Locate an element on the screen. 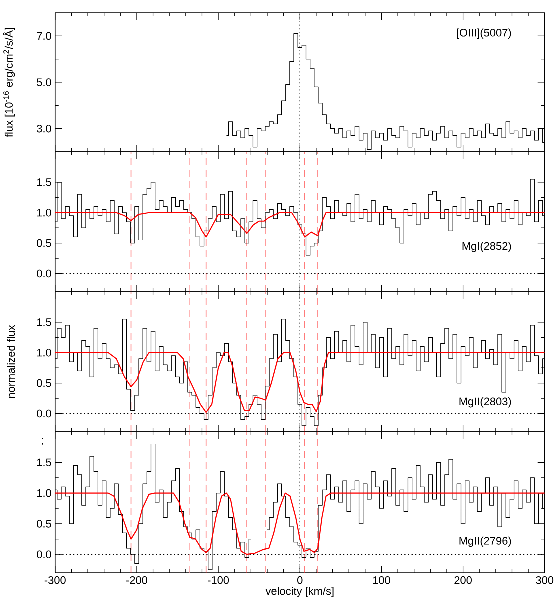 The image size is (557, 611). x-tick-label: 200 is located at coordinates (463, 580).